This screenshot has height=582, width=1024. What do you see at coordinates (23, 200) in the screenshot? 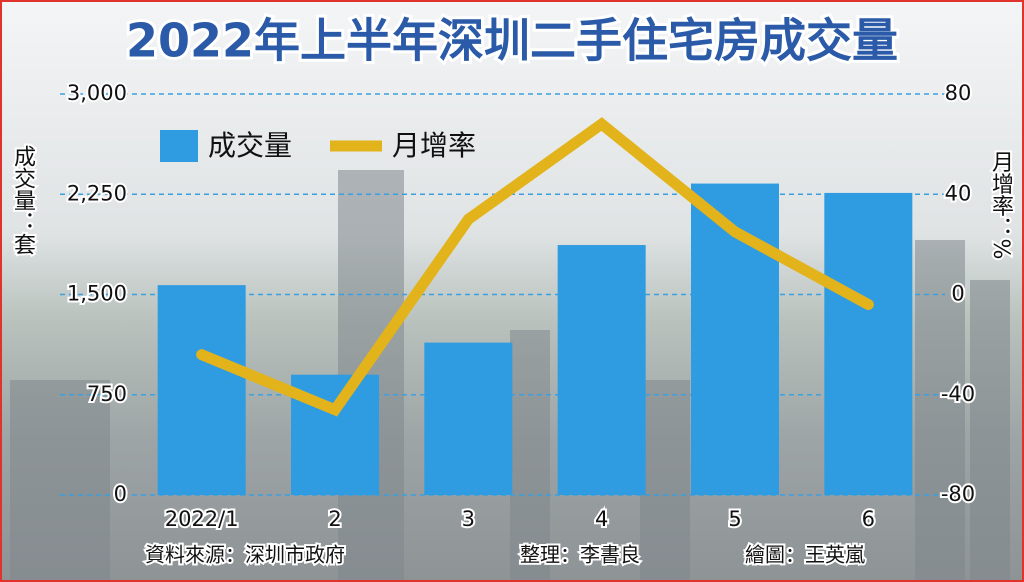
I see `y-axis-label: 成交量：套` at bounding box center [23, 200].